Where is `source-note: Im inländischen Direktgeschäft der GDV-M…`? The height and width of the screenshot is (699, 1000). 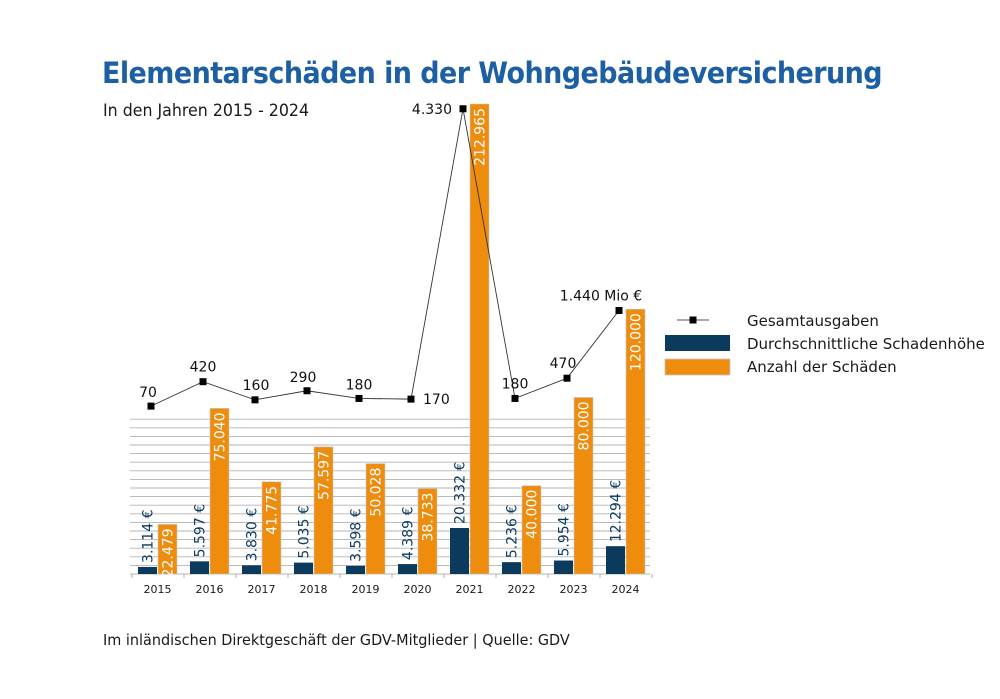
source-note: Im inländischen Direktgeschäft der GDV-M… is located at coordinates (336, 640).